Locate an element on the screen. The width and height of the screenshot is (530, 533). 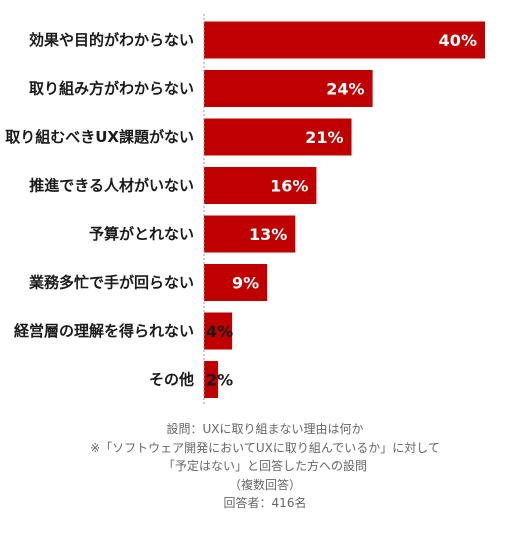
value-label-5: 9% is located at coordinates (245, 283).